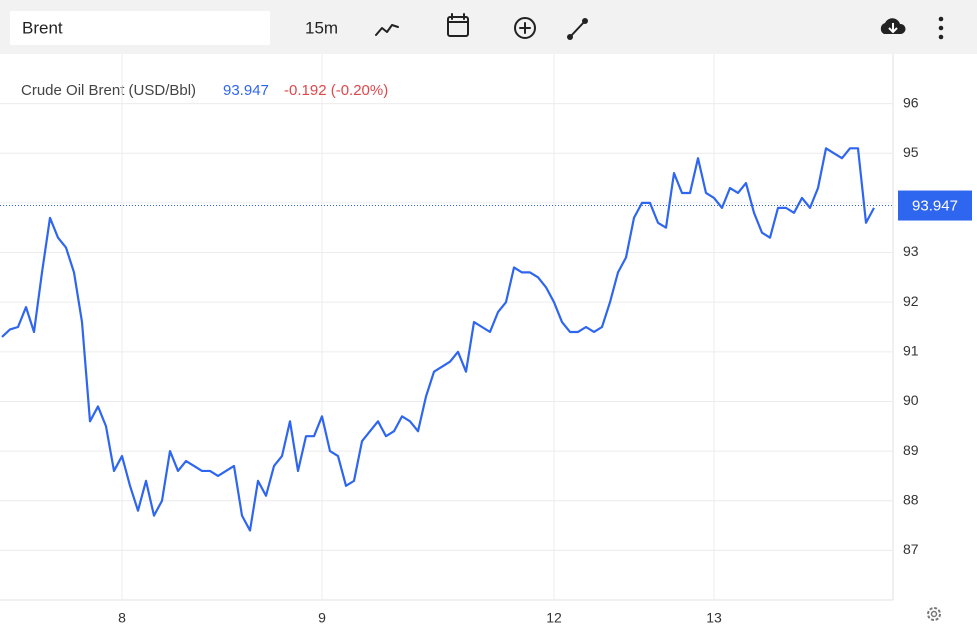 This screenshot has width=977, height=641. What do you see at coordinates (108, 90) in the screenshot?
I see `chart-title: Crude Oil Brent (USD/Bbl)` at bounding box center [108, 90].